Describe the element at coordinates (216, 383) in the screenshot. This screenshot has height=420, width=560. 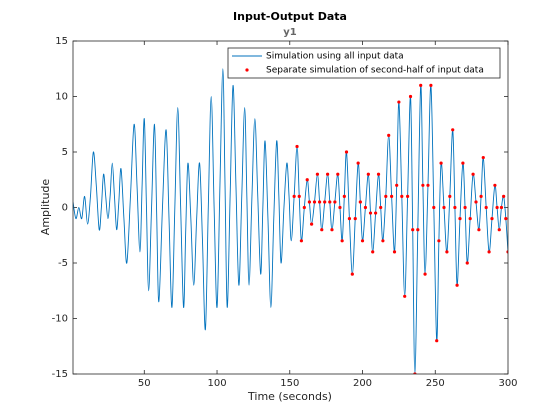
I see `x-tick-label: 100` at that location.